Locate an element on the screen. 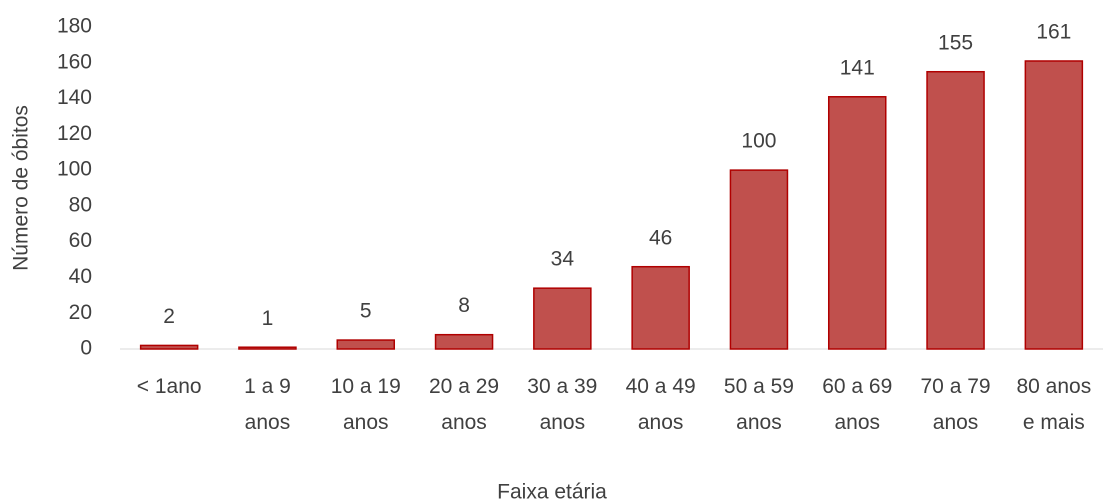  y-tick-label: 20 is located at coordinates (80, 312).